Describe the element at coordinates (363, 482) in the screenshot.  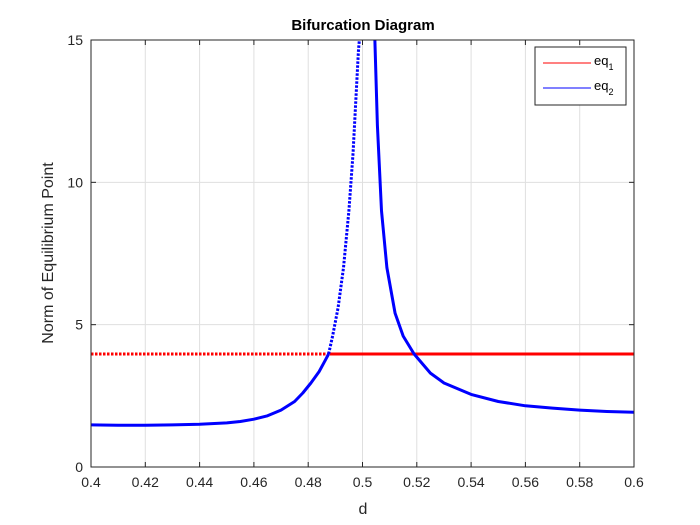
I see `x-tick-label: 0.5` at that location.